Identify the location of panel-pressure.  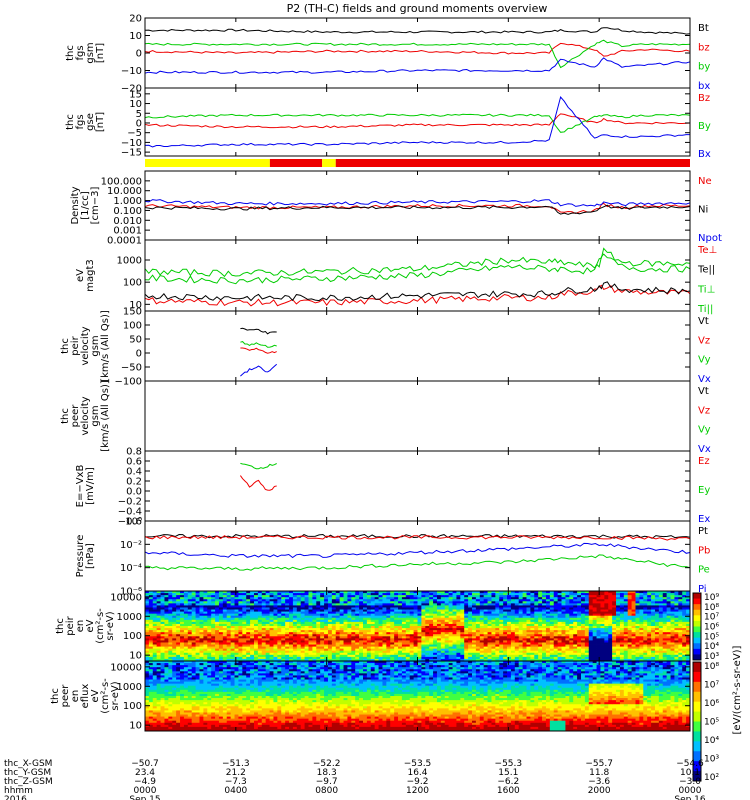
(417, 556).